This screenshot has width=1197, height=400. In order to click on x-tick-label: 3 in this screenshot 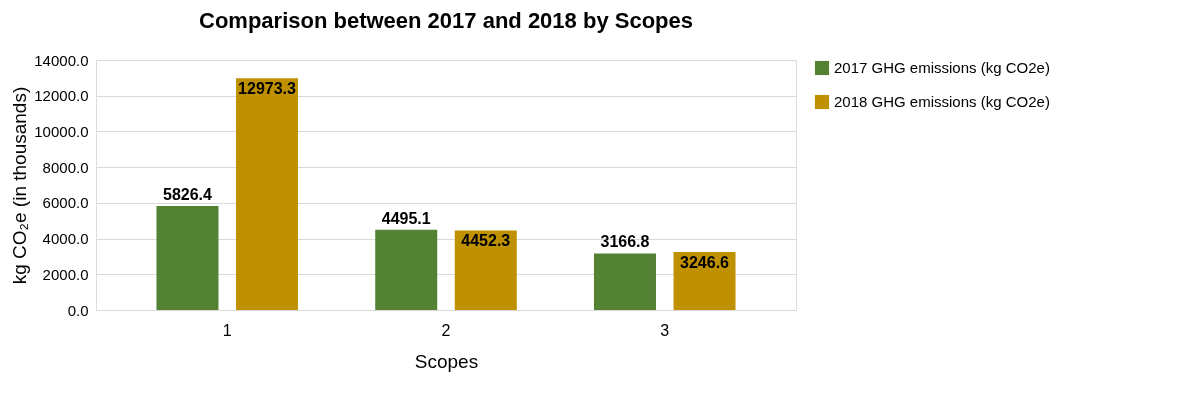, I will do `click(665, 330)`.